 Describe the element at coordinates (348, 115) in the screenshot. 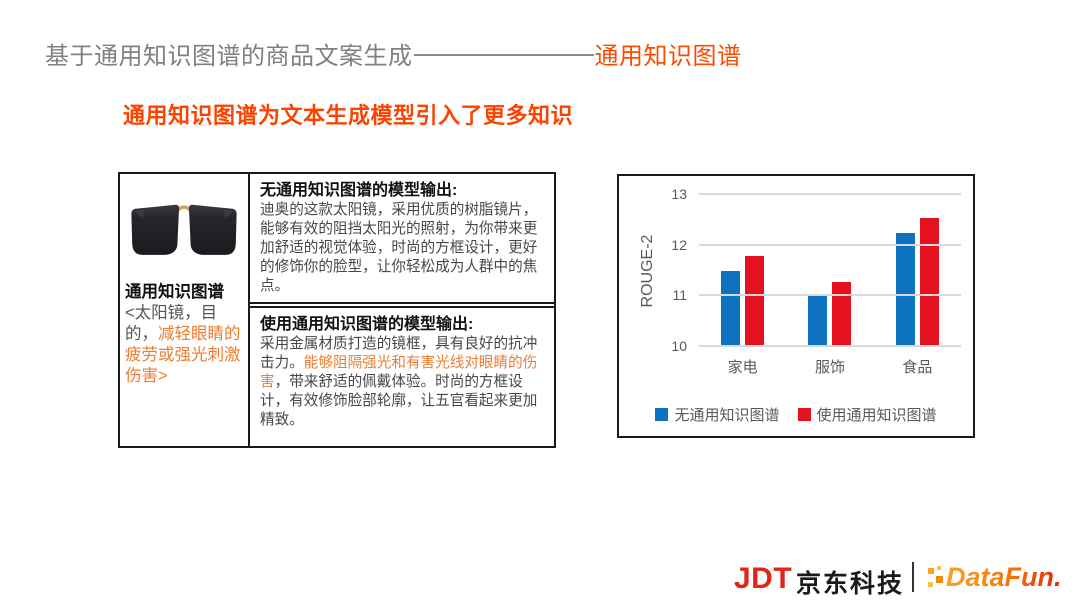

I see `subtitle: 通用知识图谱为文本生成模型引入了更多知识` at that location.